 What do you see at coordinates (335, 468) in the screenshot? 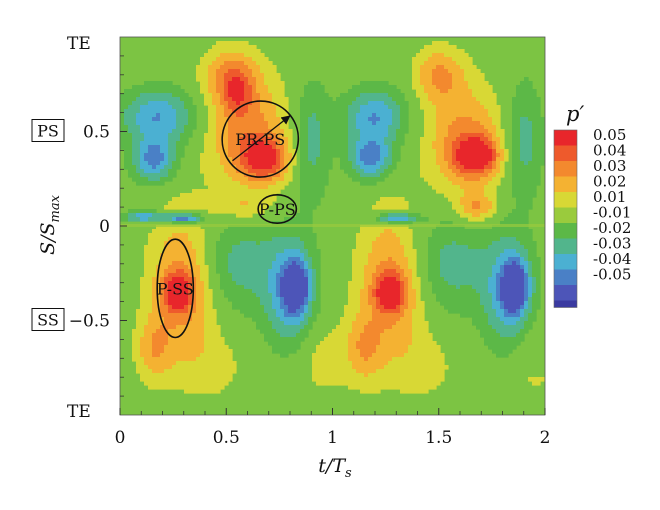
I see `x-axis-label: t/Ts` at bounding box center [335, 468].